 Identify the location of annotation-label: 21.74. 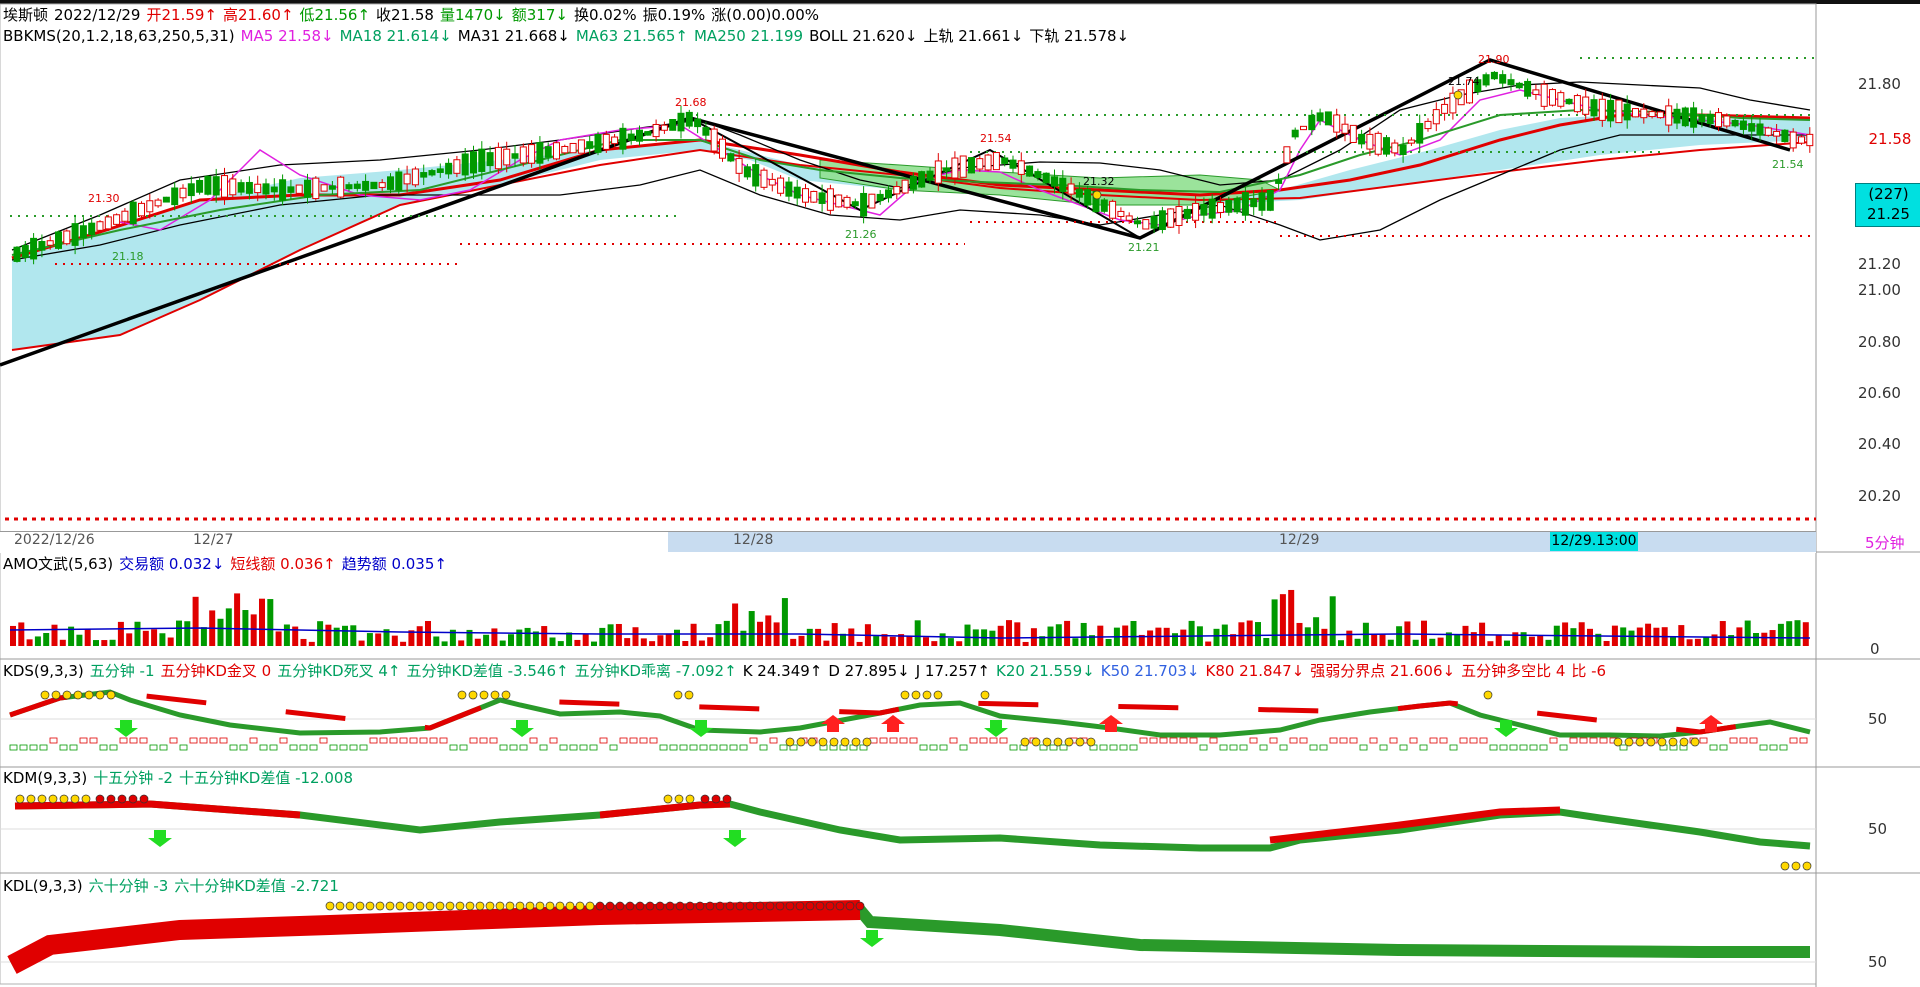
(1464, 81).